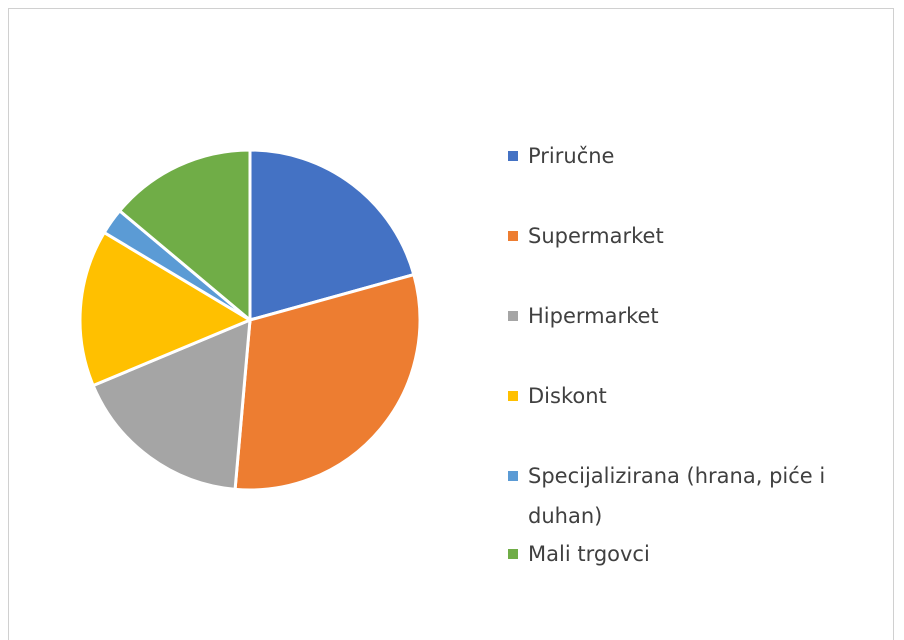  I want to click on legend-label: Diskont, so click(567, 396).